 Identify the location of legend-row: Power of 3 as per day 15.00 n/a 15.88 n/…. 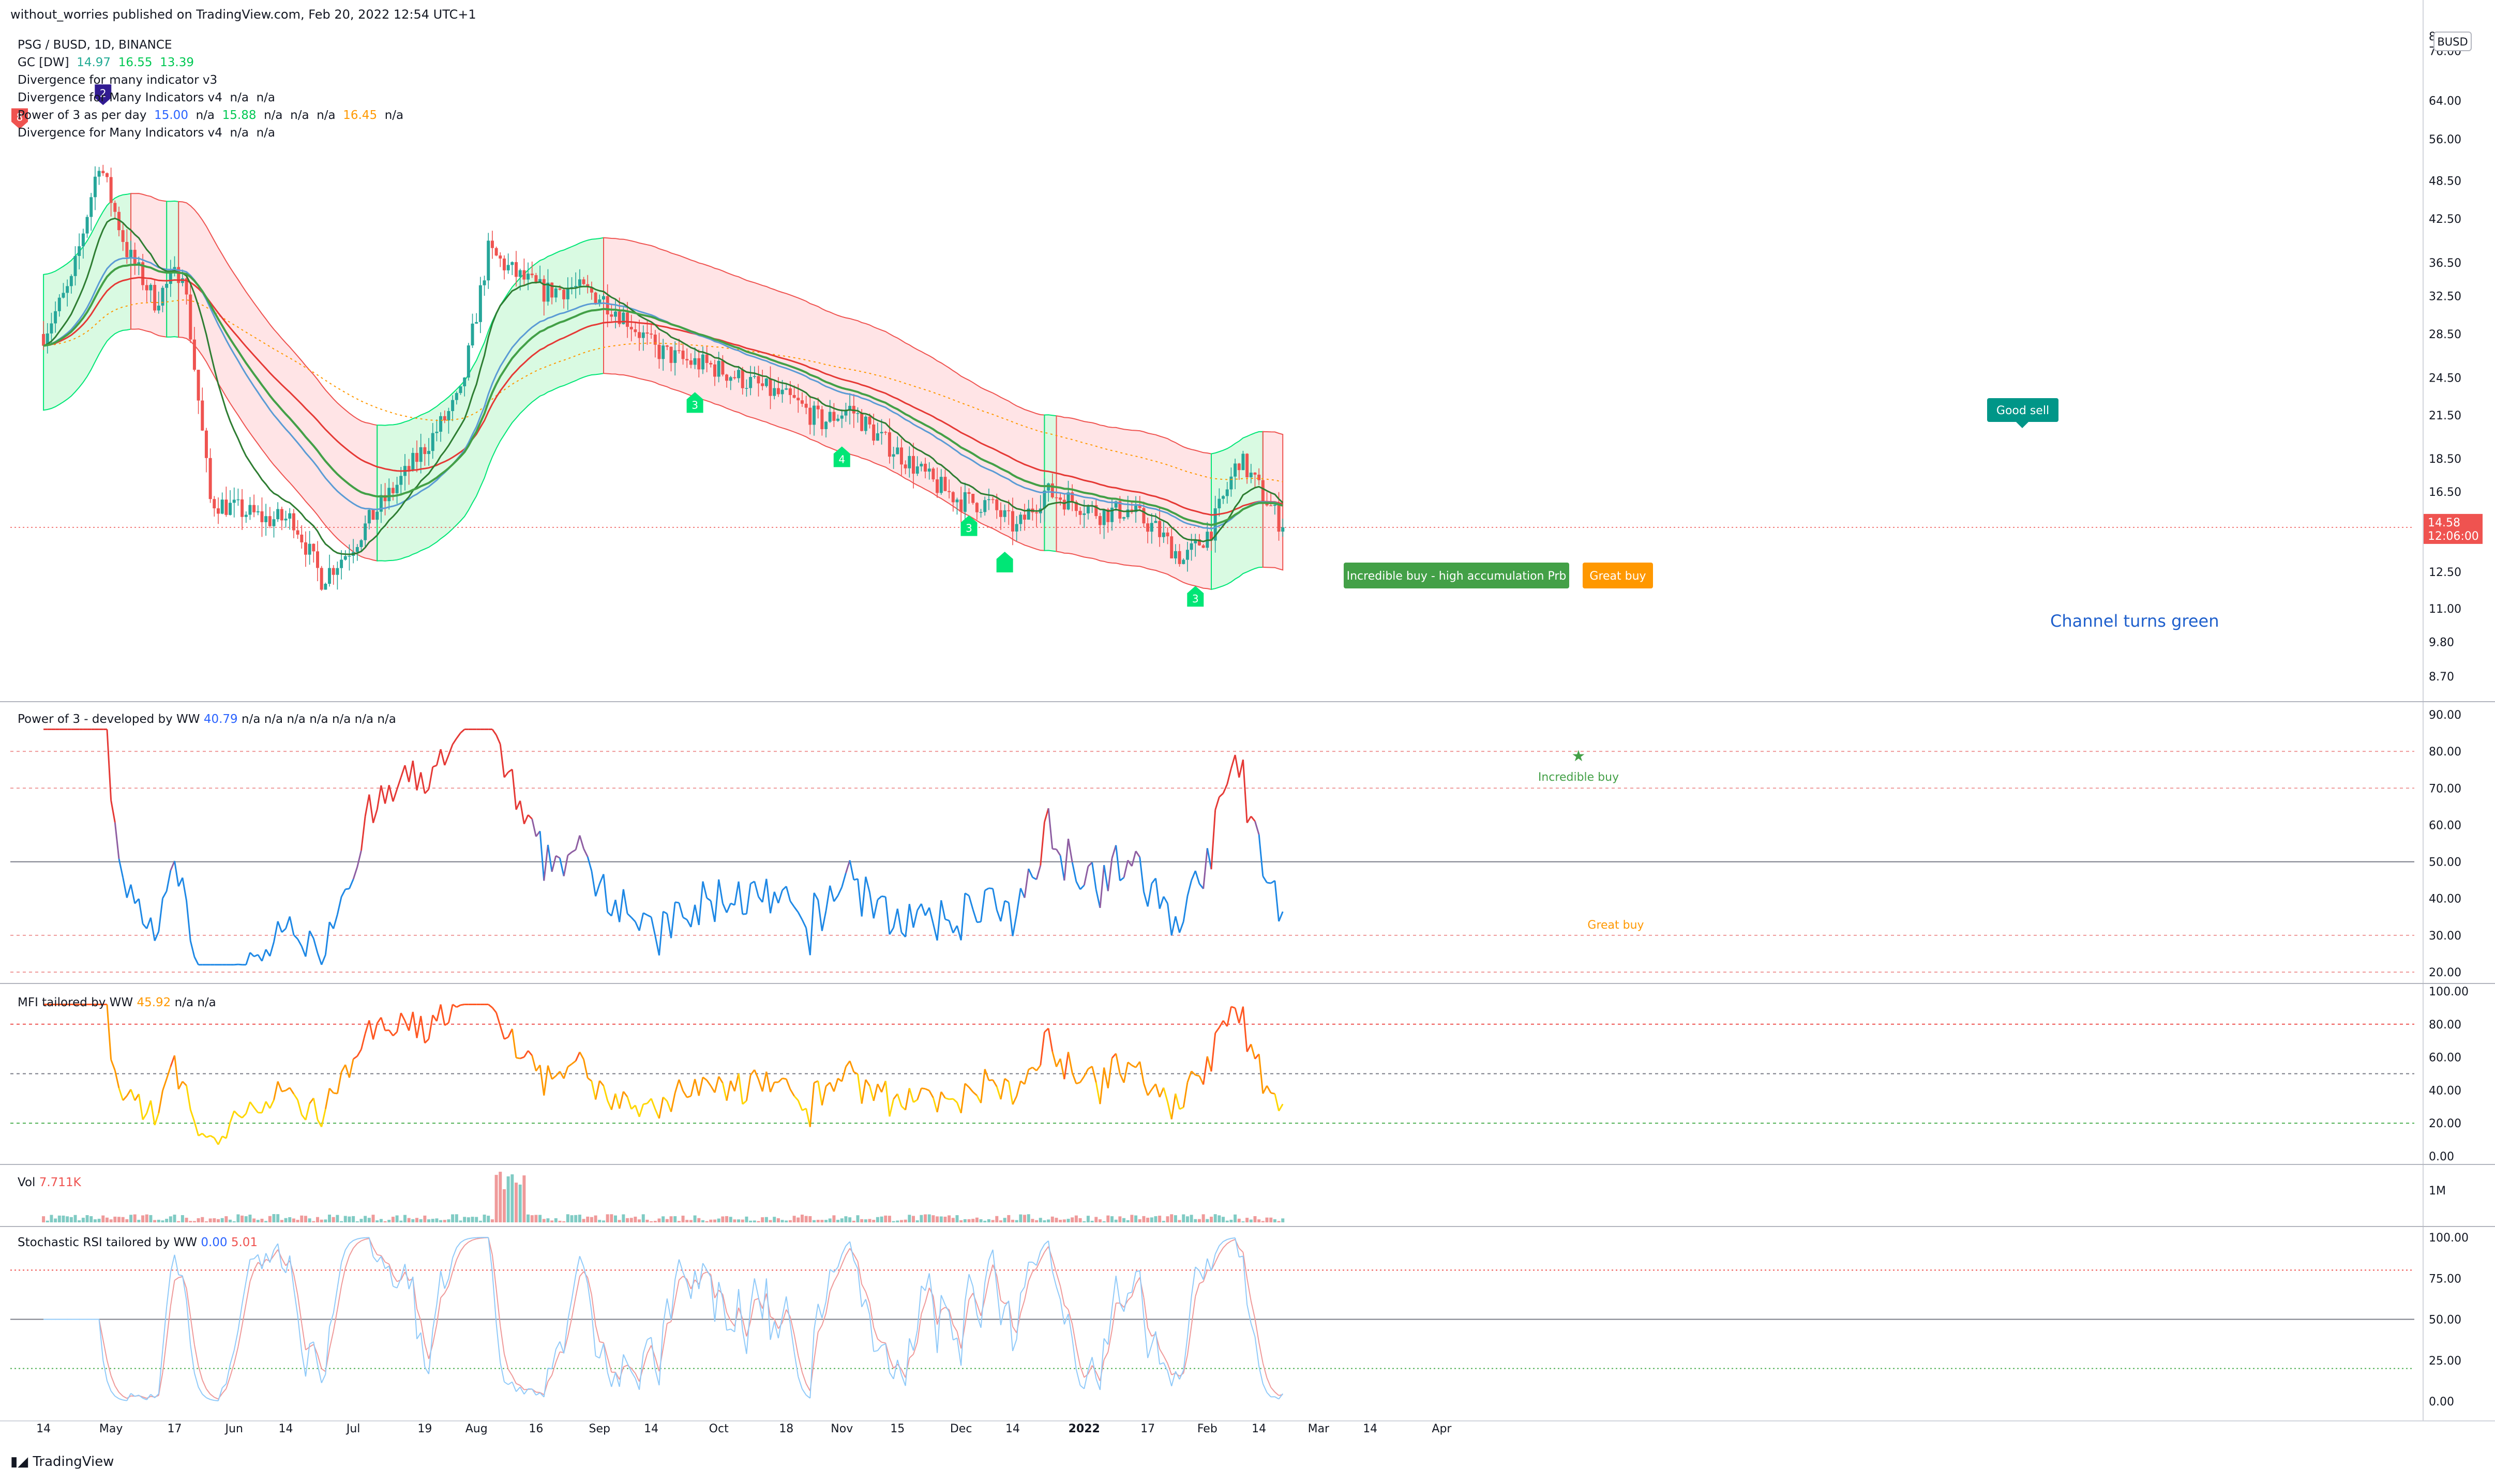
(215, 115).